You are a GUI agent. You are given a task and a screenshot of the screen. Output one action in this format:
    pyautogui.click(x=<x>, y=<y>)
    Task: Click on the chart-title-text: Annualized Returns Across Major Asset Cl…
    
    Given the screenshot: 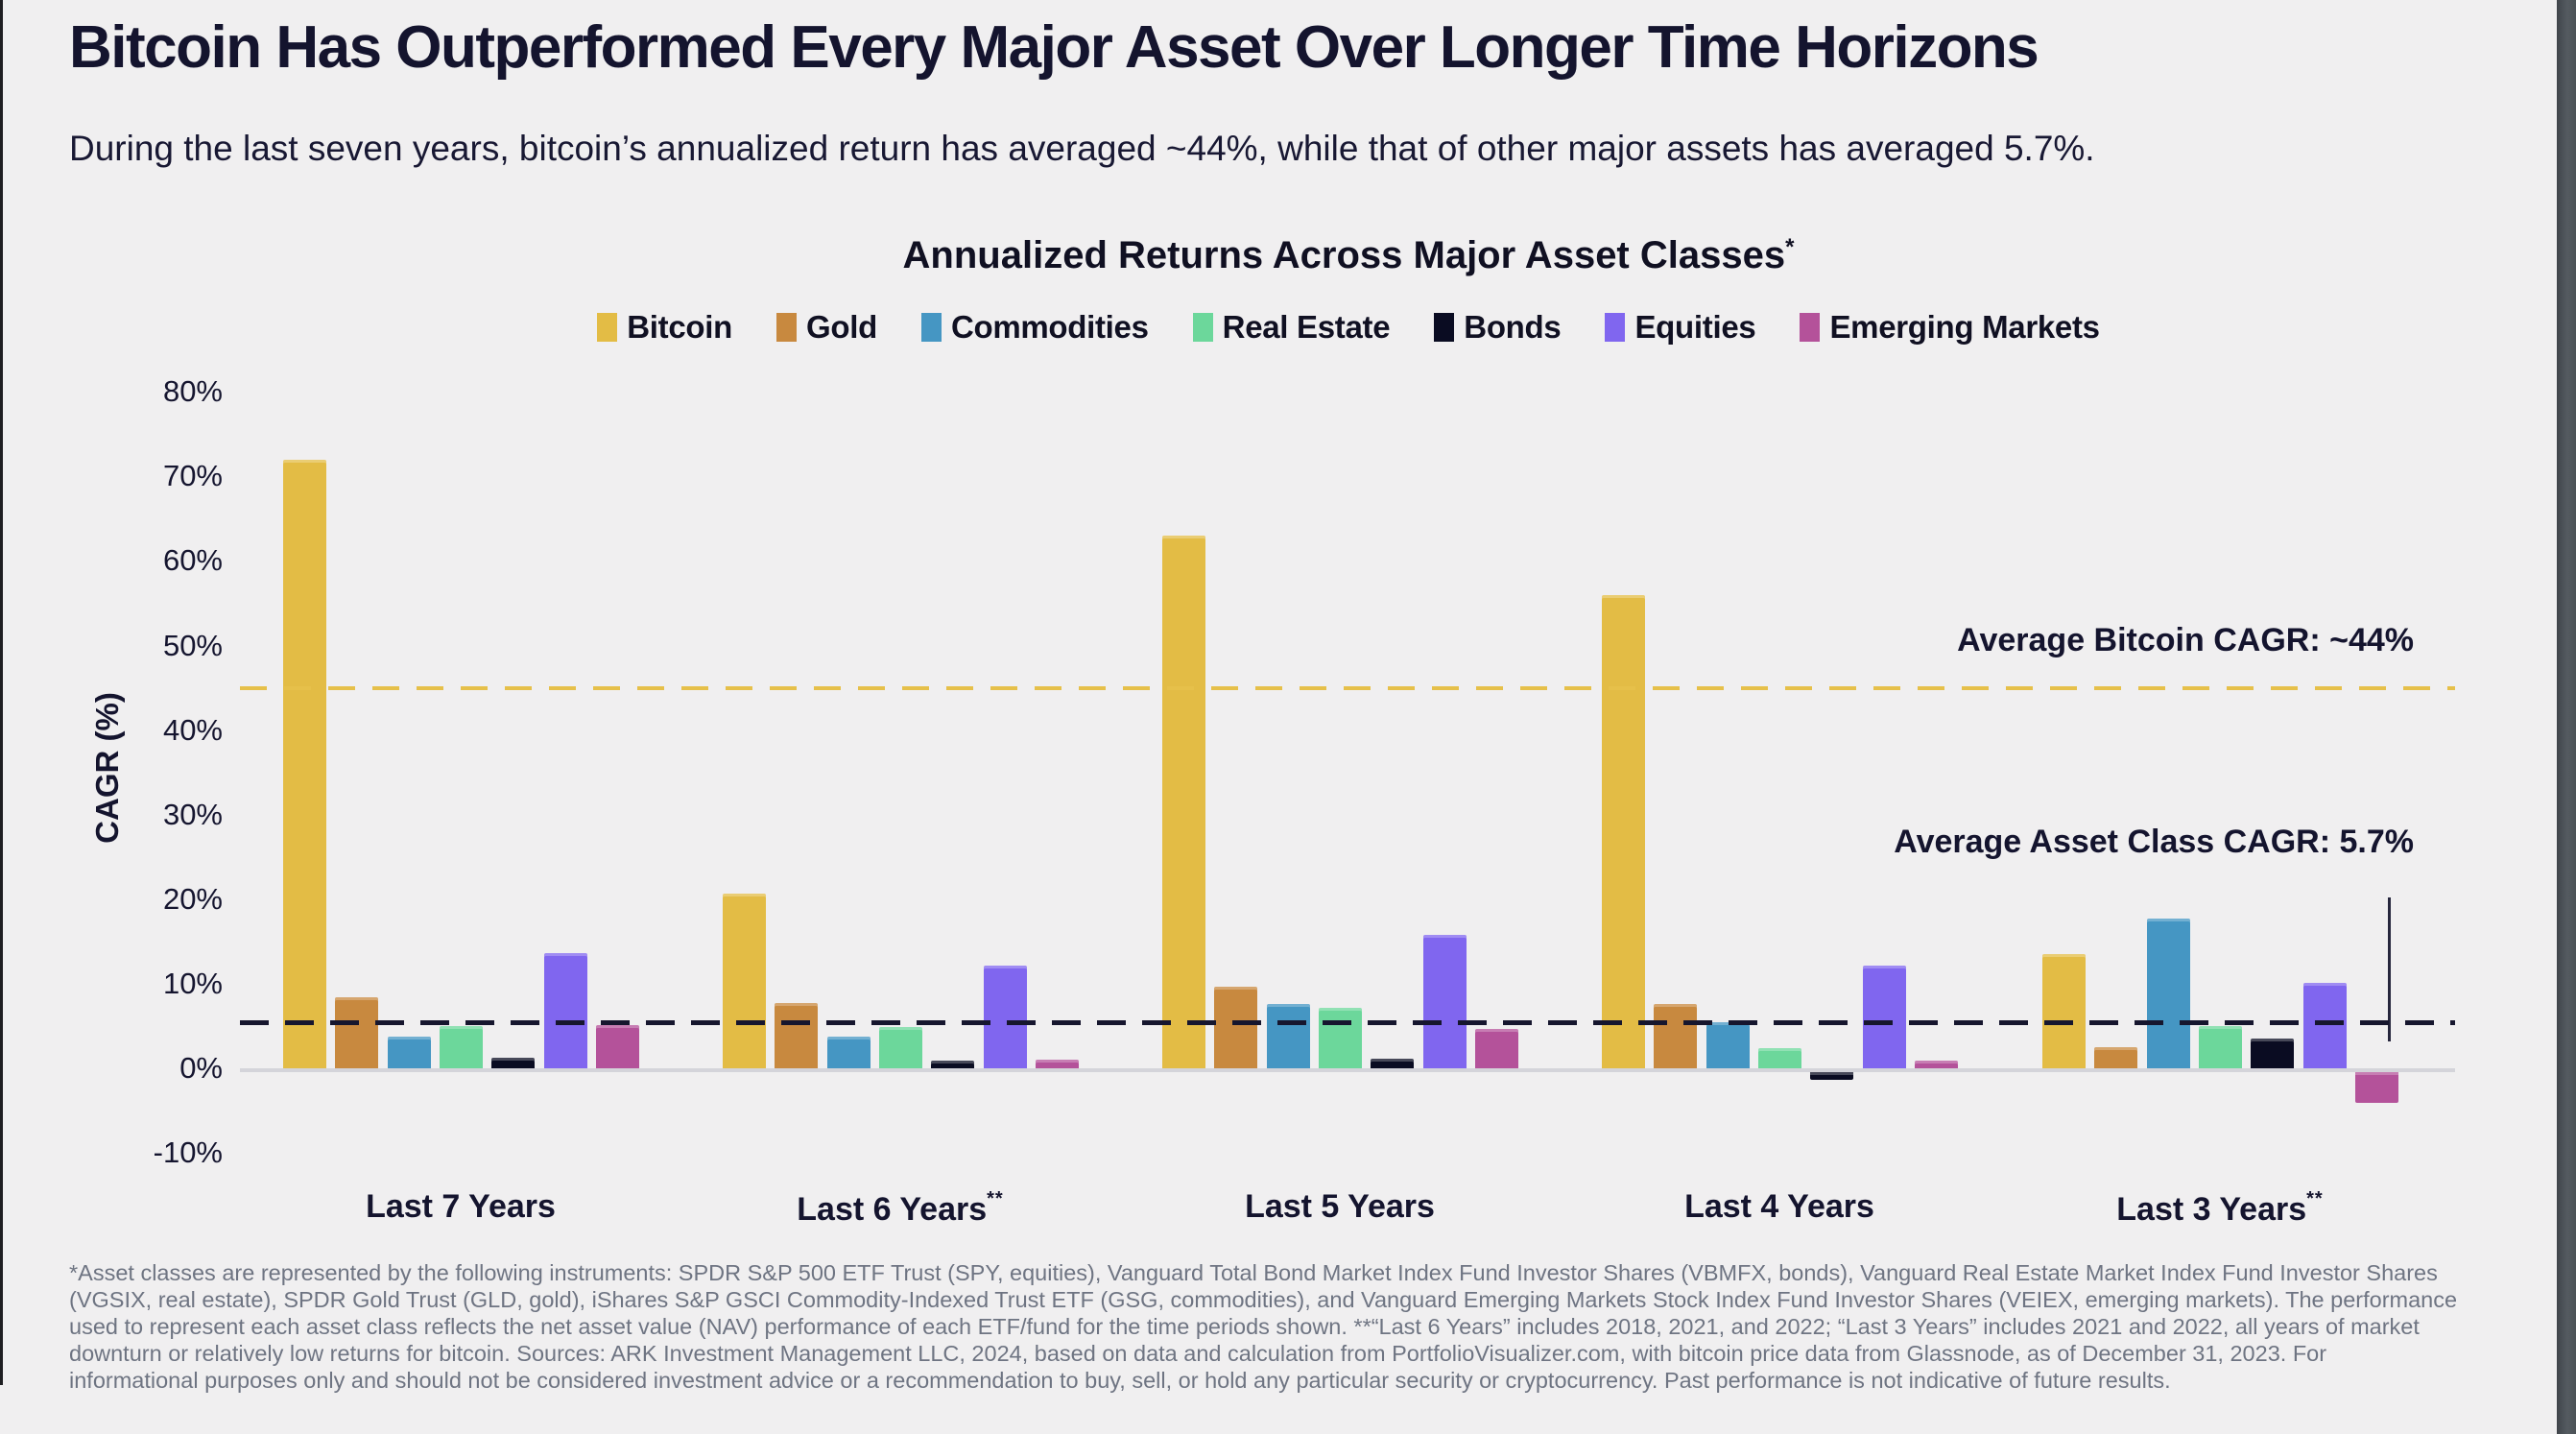 What is the action you would take?
    pyautogui.click(x=1344, y=255)
    